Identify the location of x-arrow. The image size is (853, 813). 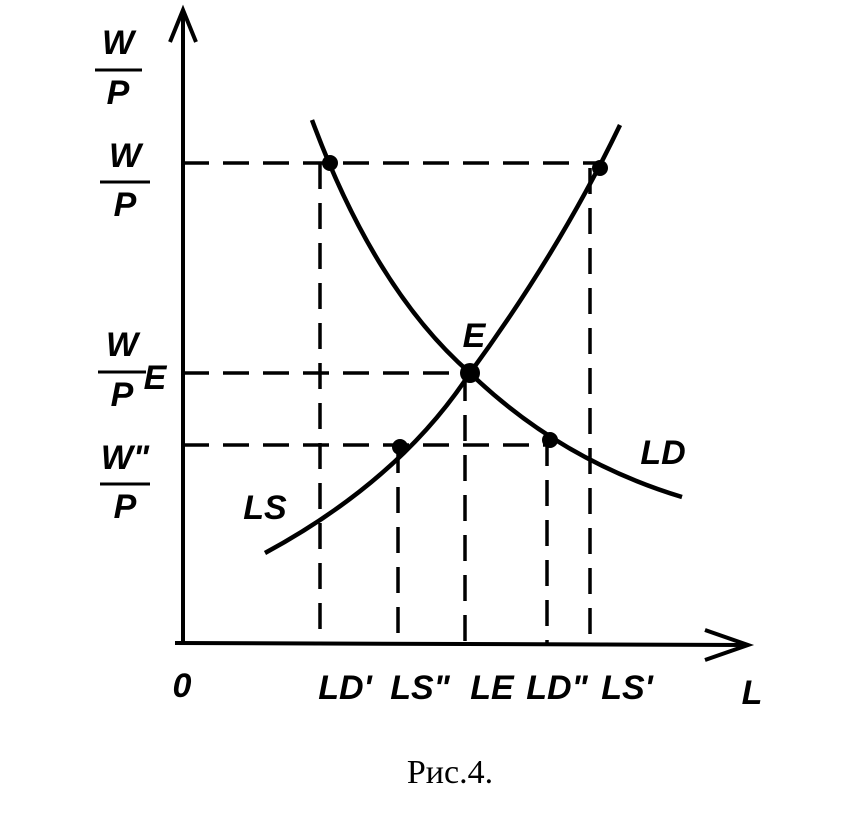
(729, 645).